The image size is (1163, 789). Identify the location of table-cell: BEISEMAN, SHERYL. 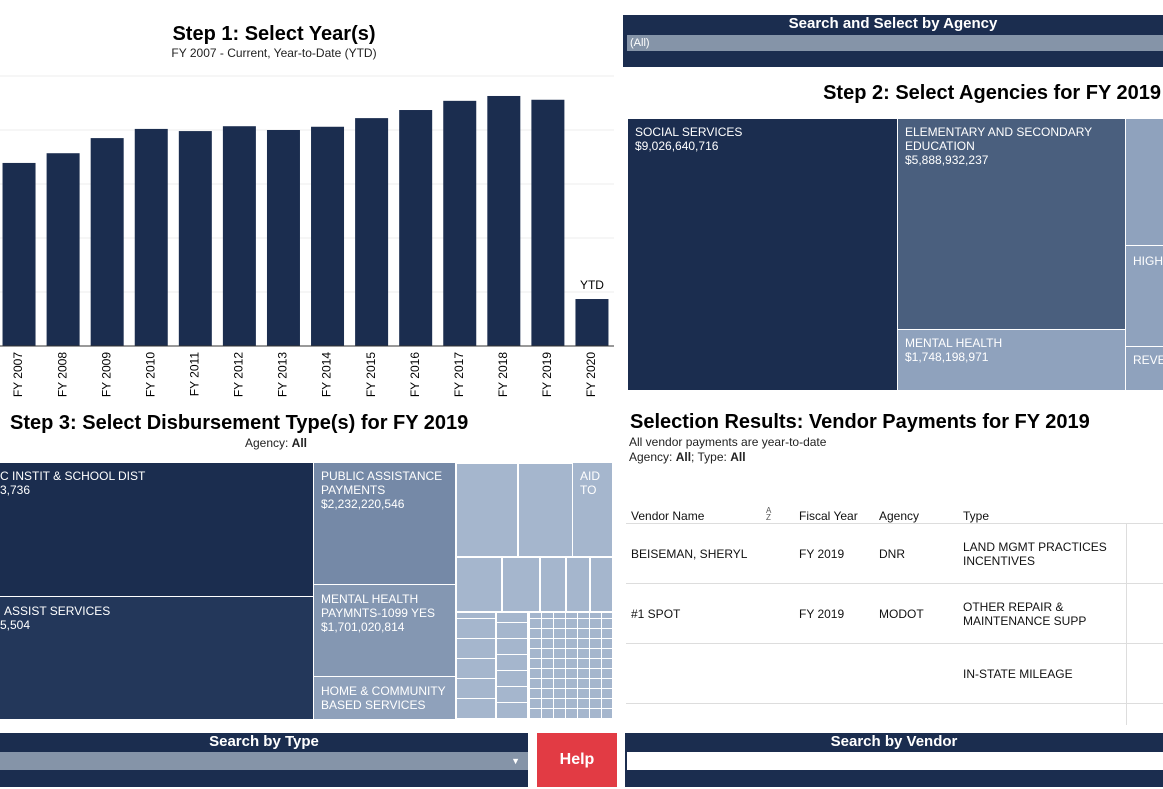
(689, 553).